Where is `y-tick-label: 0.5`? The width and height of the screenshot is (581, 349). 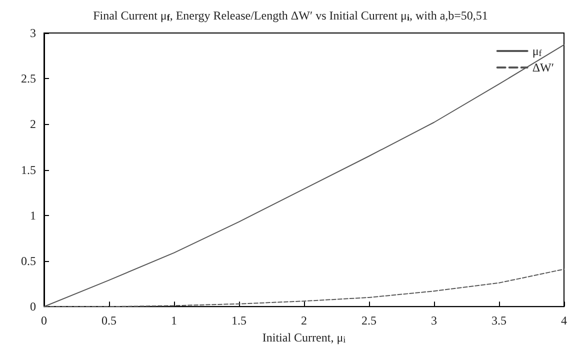 y-tick-label: 0.5 is located at coordinates (28, 261).